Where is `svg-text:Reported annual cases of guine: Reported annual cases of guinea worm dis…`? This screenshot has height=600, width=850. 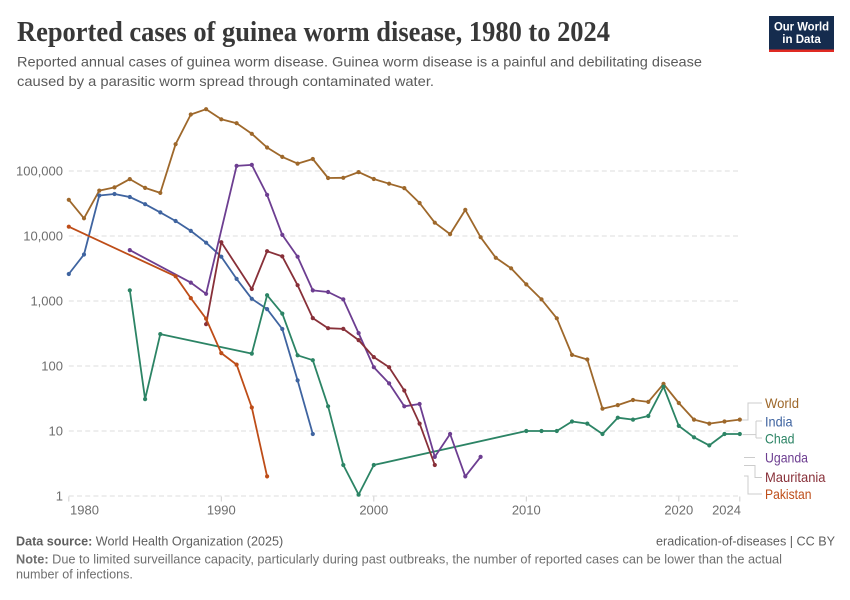 svg-text:Reported annual cases of guine: Reported annual cases of guinea worm dis… is located at coordinates (359, 62).